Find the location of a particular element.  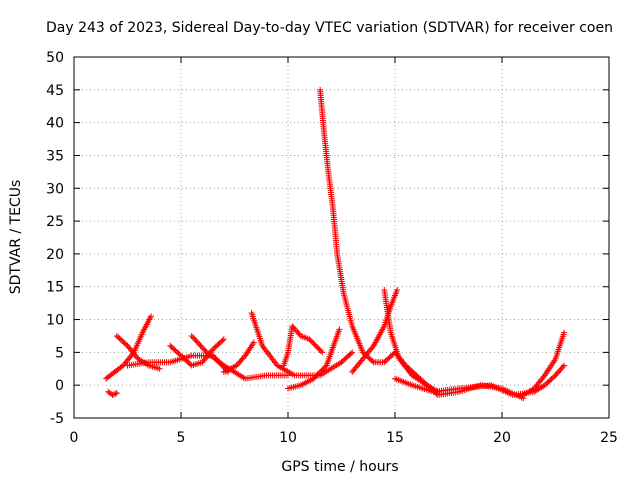

y-tick-label: 45 is located at coordinates (55, 91).